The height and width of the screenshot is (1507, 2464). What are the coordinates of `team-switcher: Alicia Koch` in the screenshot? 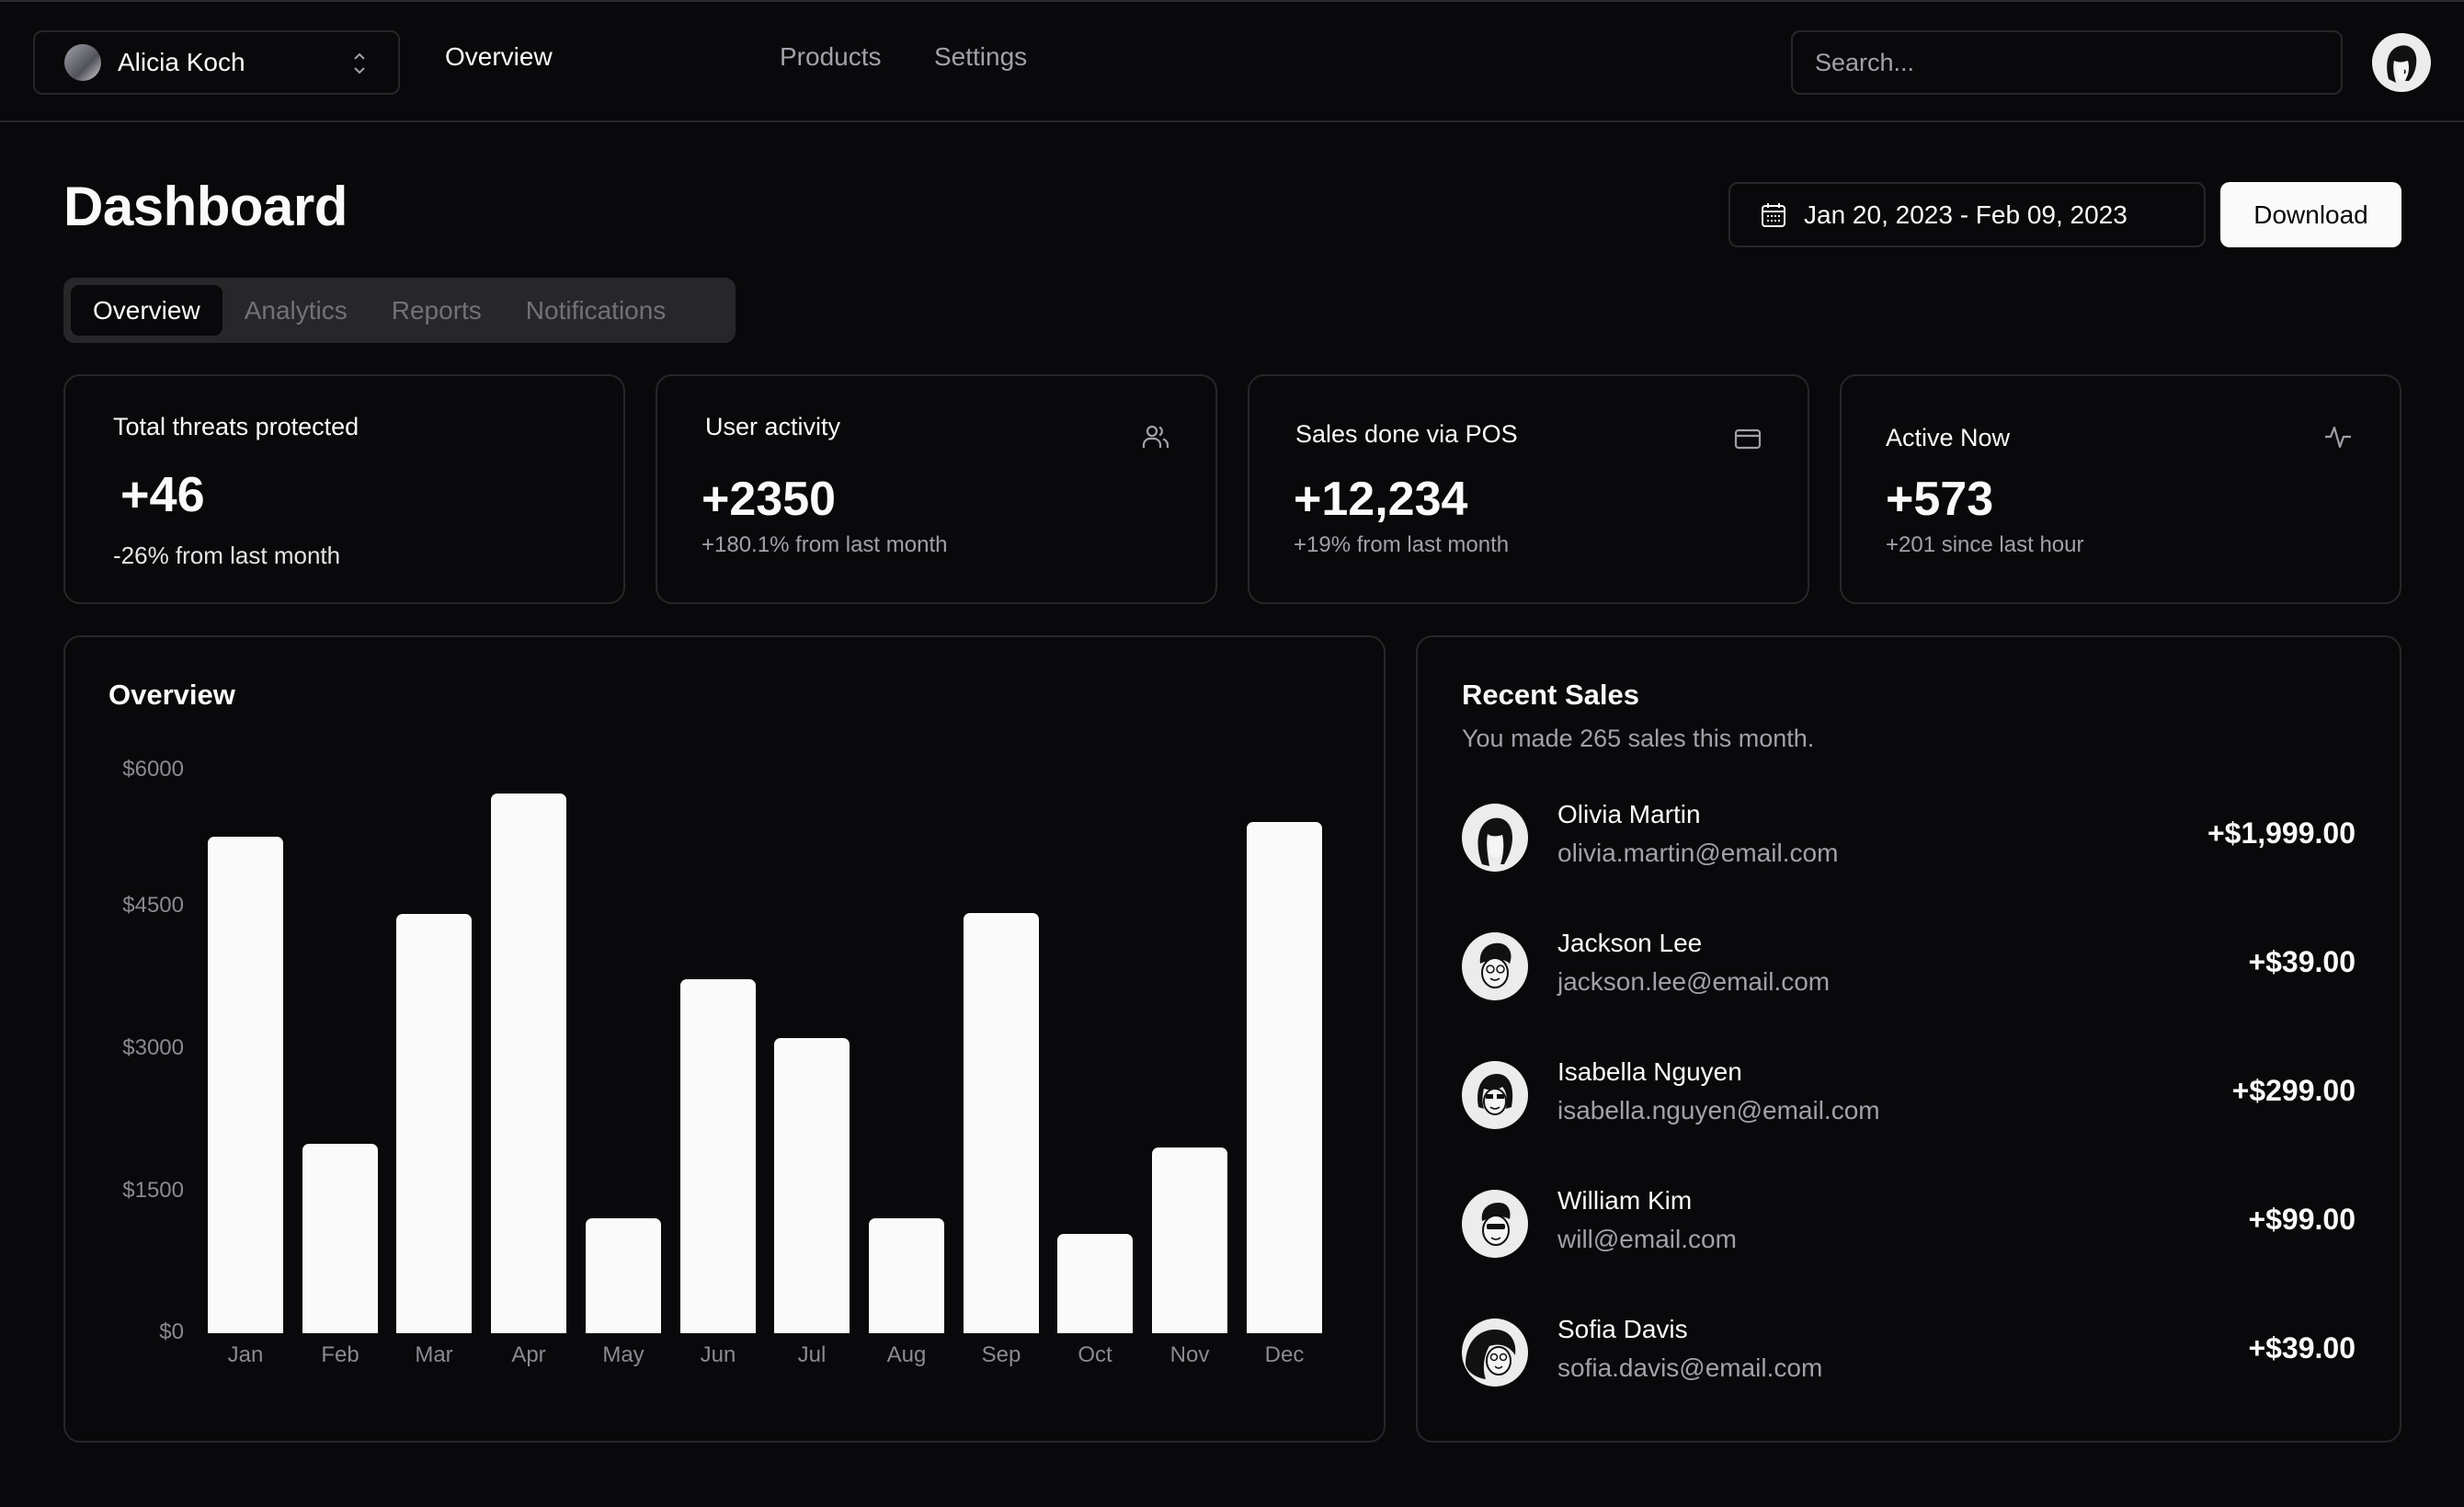 It's located at (216, 62).